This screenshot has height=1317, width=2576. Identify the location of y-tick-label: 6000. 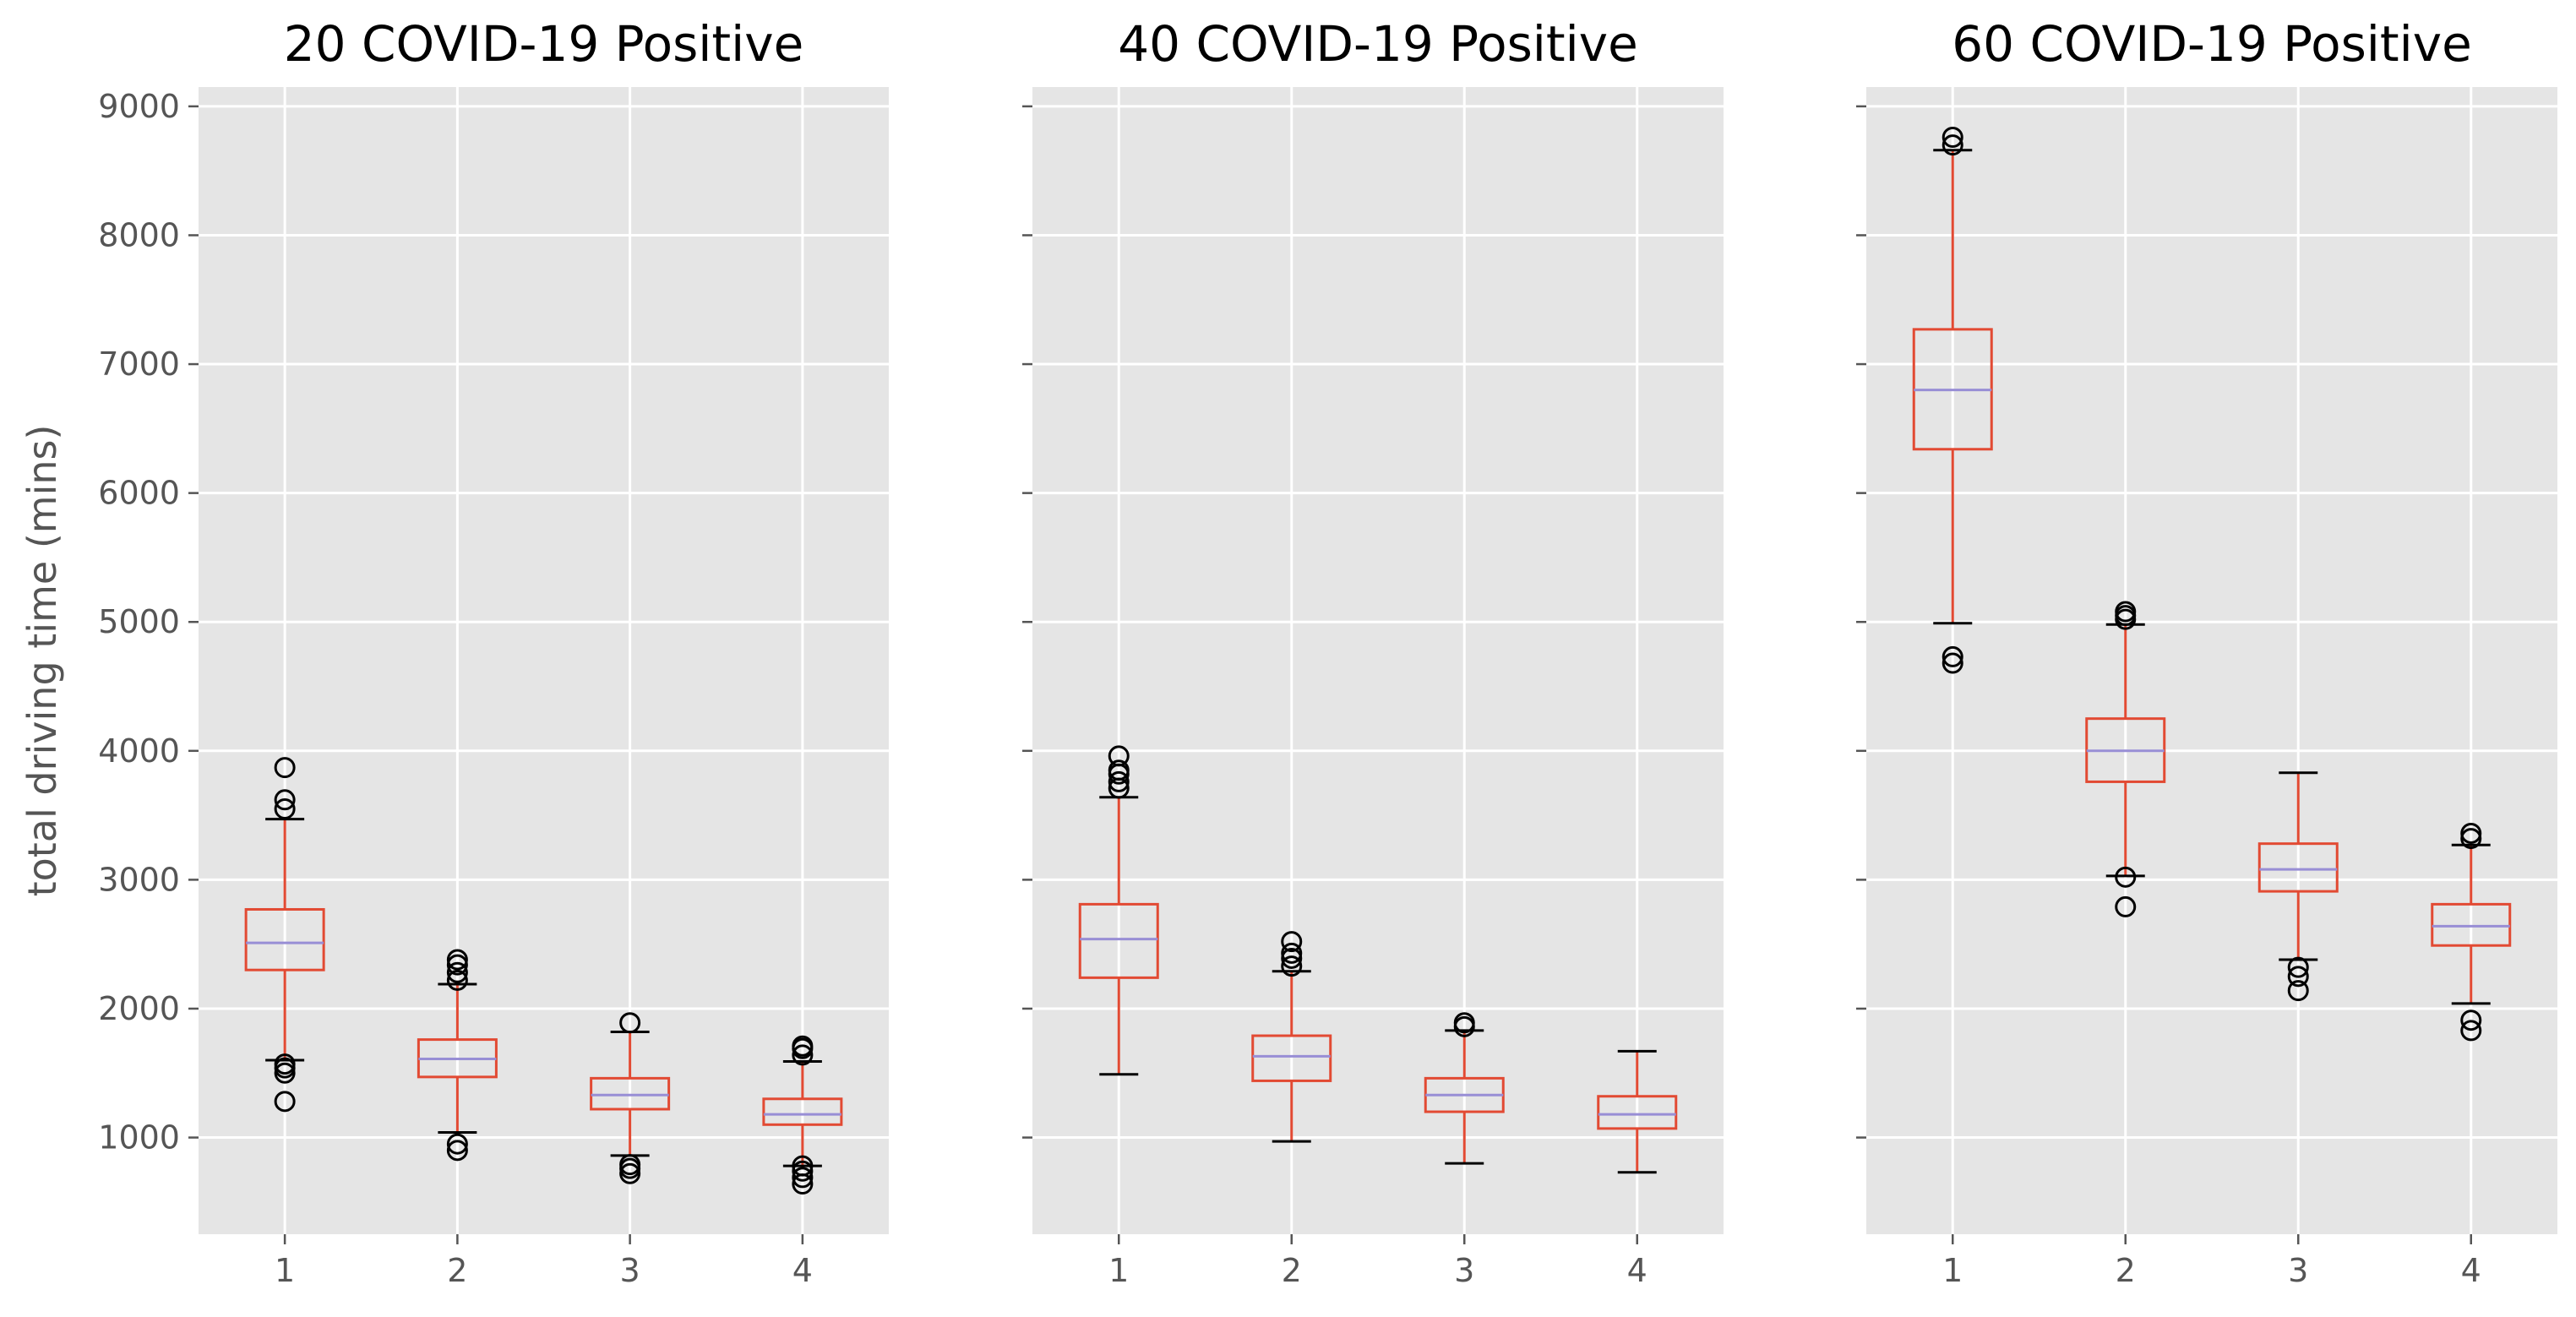
(139, 493).